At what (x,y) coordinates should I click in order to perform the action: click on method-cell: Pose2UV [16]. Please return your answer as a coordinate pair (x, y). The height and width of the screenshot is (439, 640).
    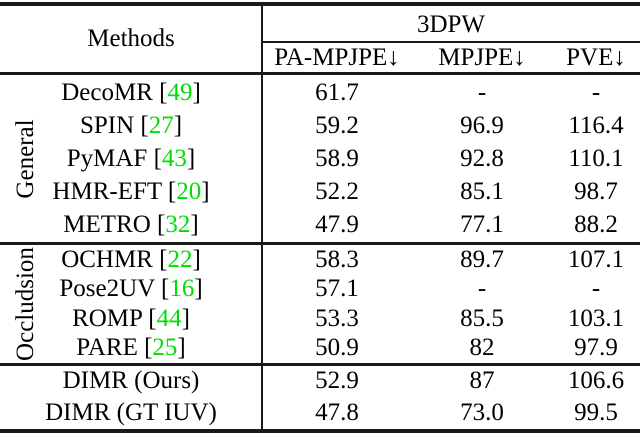
    Looking at the image, I should click on (131, 289).